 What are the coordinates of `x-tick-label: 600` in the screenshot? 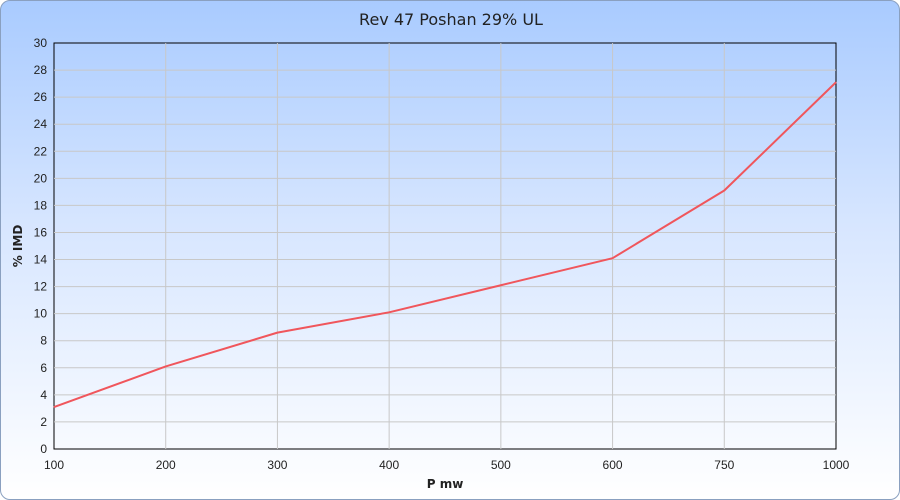 It's located at (613, 465).